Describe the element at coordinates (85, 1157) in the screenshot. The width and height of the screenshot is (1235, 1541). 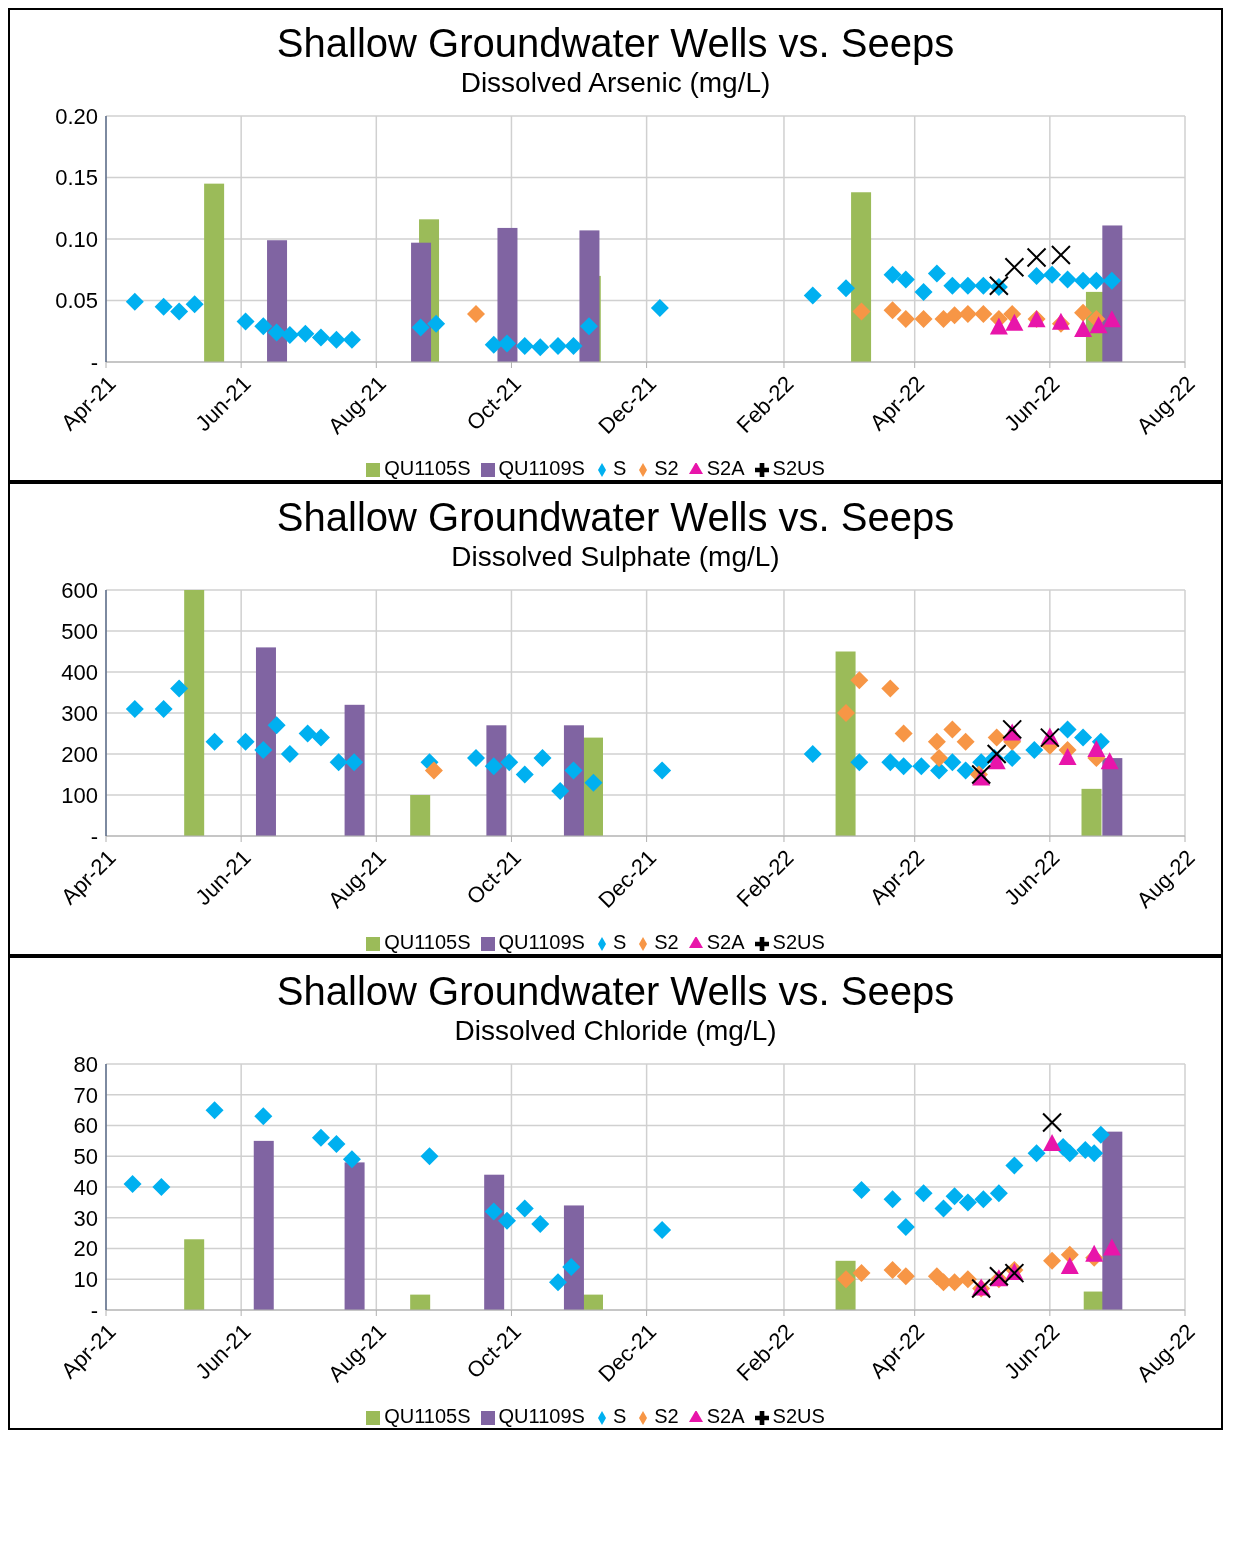
I see `y-tick-label: 50` at that location.